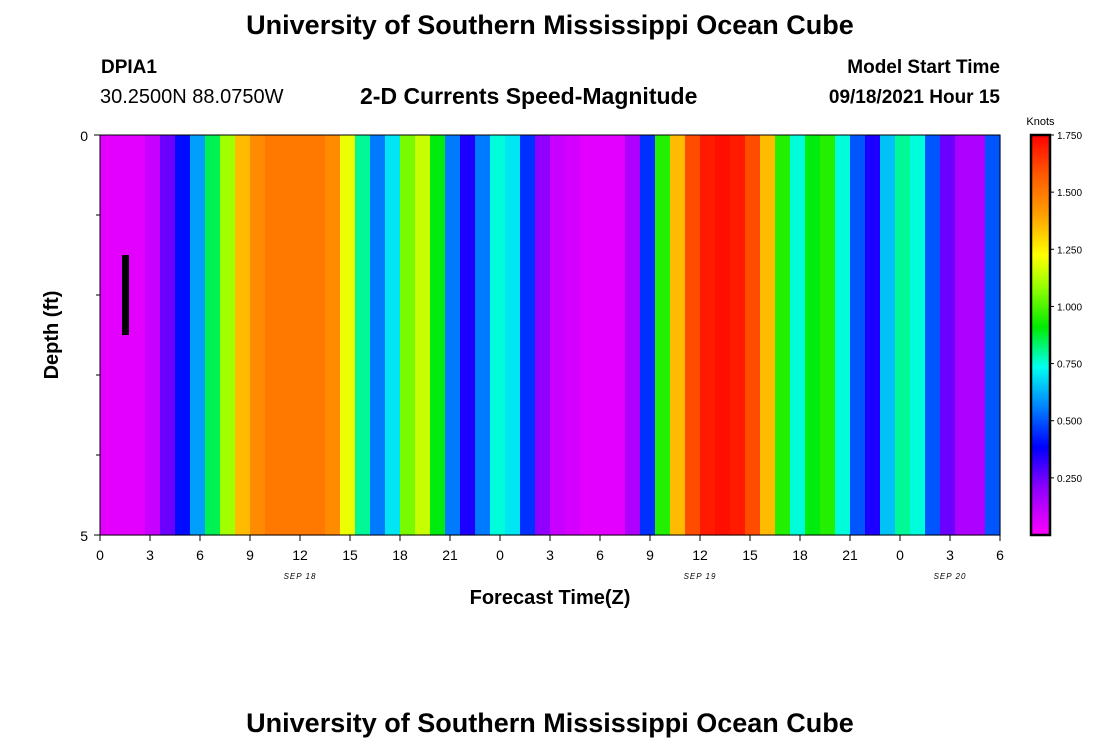 The image size is (1100, 750). Describe the element at coordinates (350, 555) in the screenshot. I see `x-tick-label: 15` at that location.